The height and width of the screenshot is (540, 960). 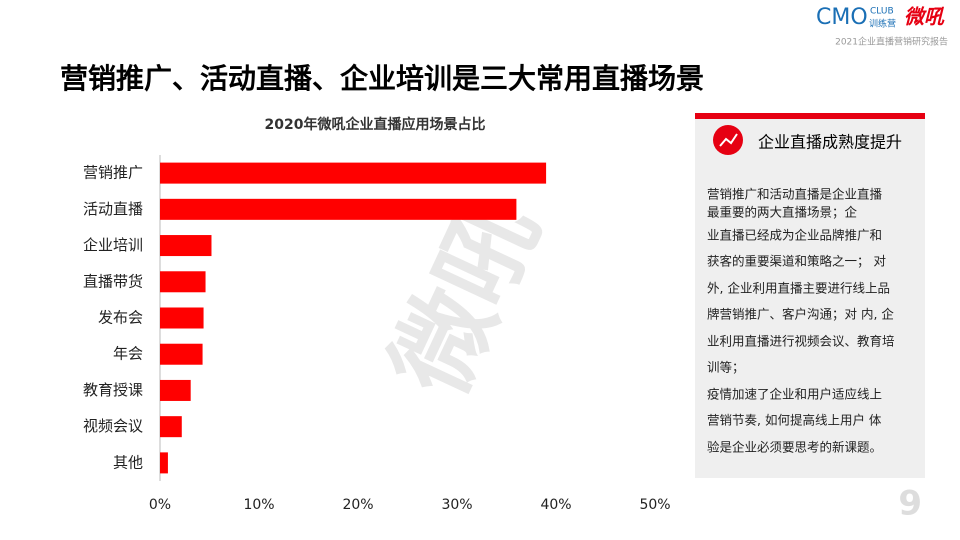 I want to click on y-tick-label: 企业培训, so click(x=113, y=245).